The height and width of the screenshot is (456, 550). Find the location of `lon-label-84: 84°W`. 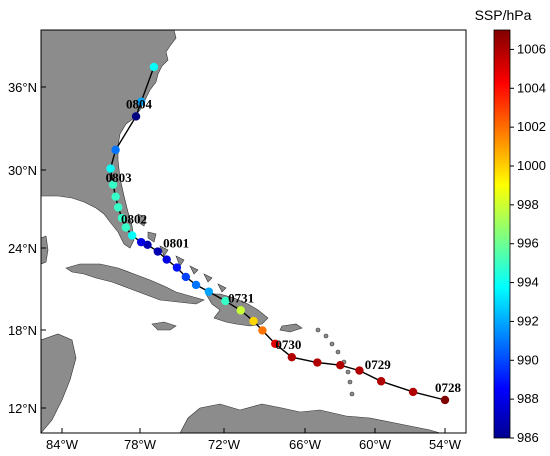

lon-label-84: 84°W is located at coordinates (62, 444).